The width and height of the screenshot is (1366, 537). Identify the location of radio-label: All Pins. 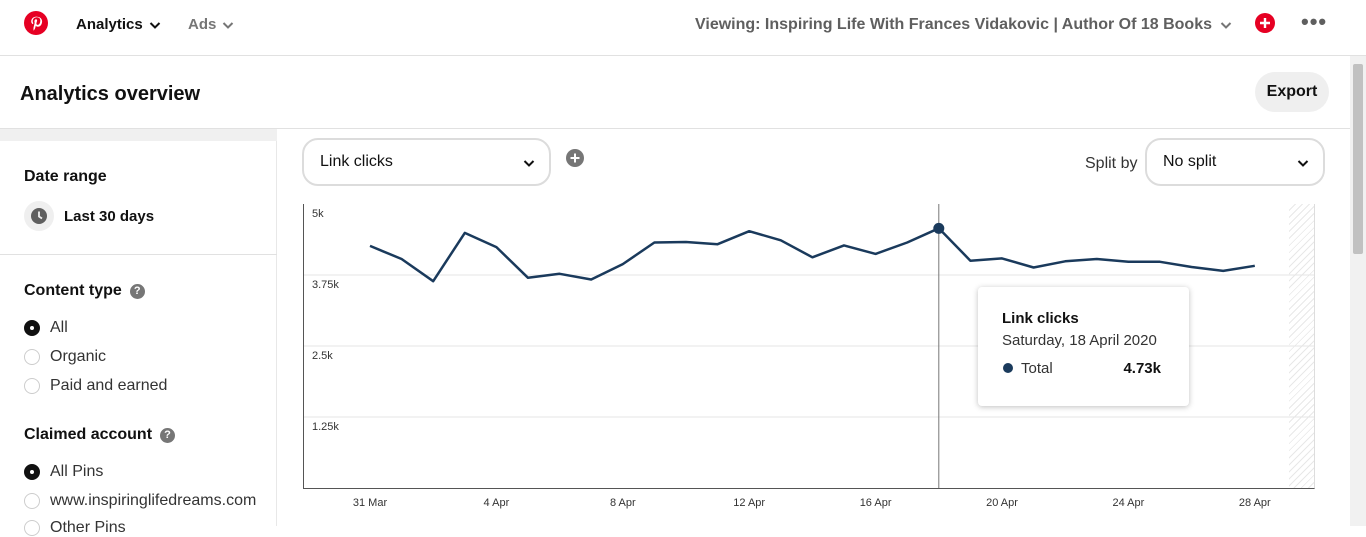
(77, 471).